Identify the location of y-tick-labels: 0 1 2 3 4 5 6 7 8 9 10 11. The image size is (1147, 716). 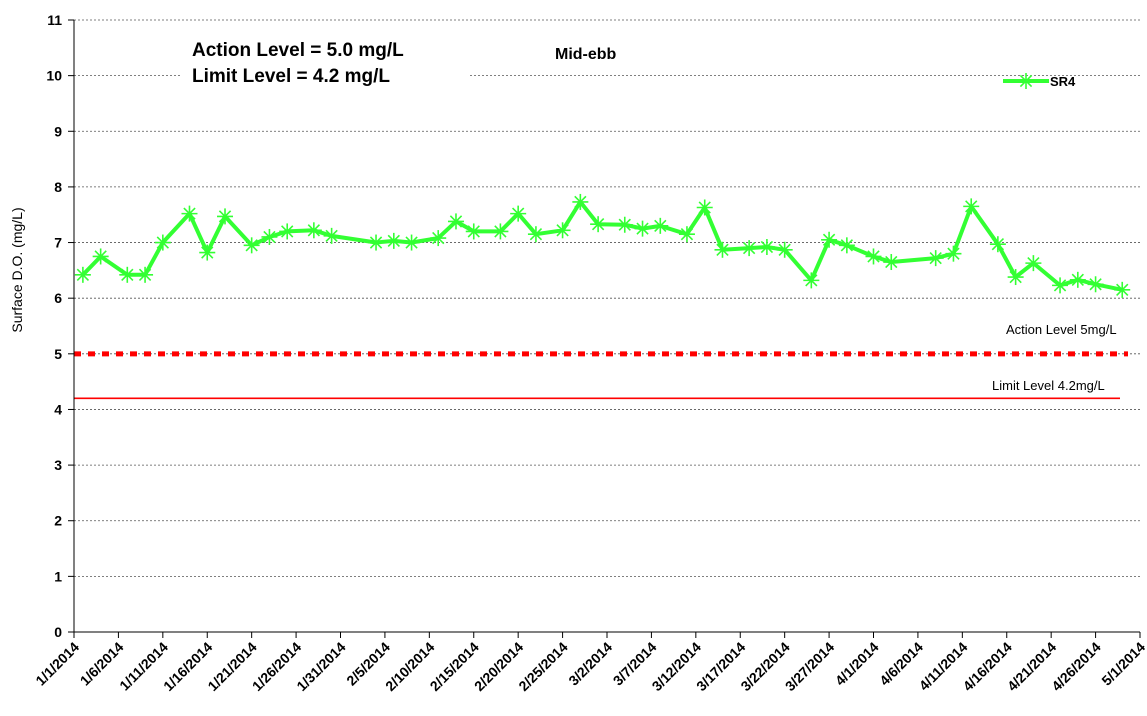
(60, 326).